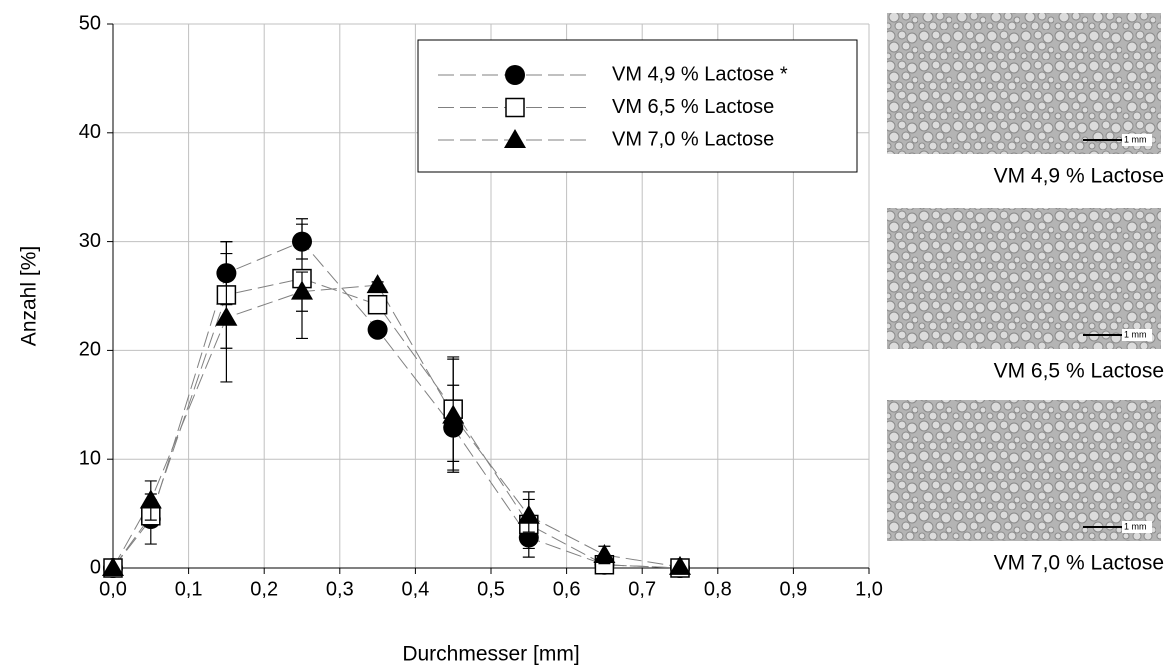  I want to click on image-caption: VM 6,5 % Lactose, so click(1079, 371).